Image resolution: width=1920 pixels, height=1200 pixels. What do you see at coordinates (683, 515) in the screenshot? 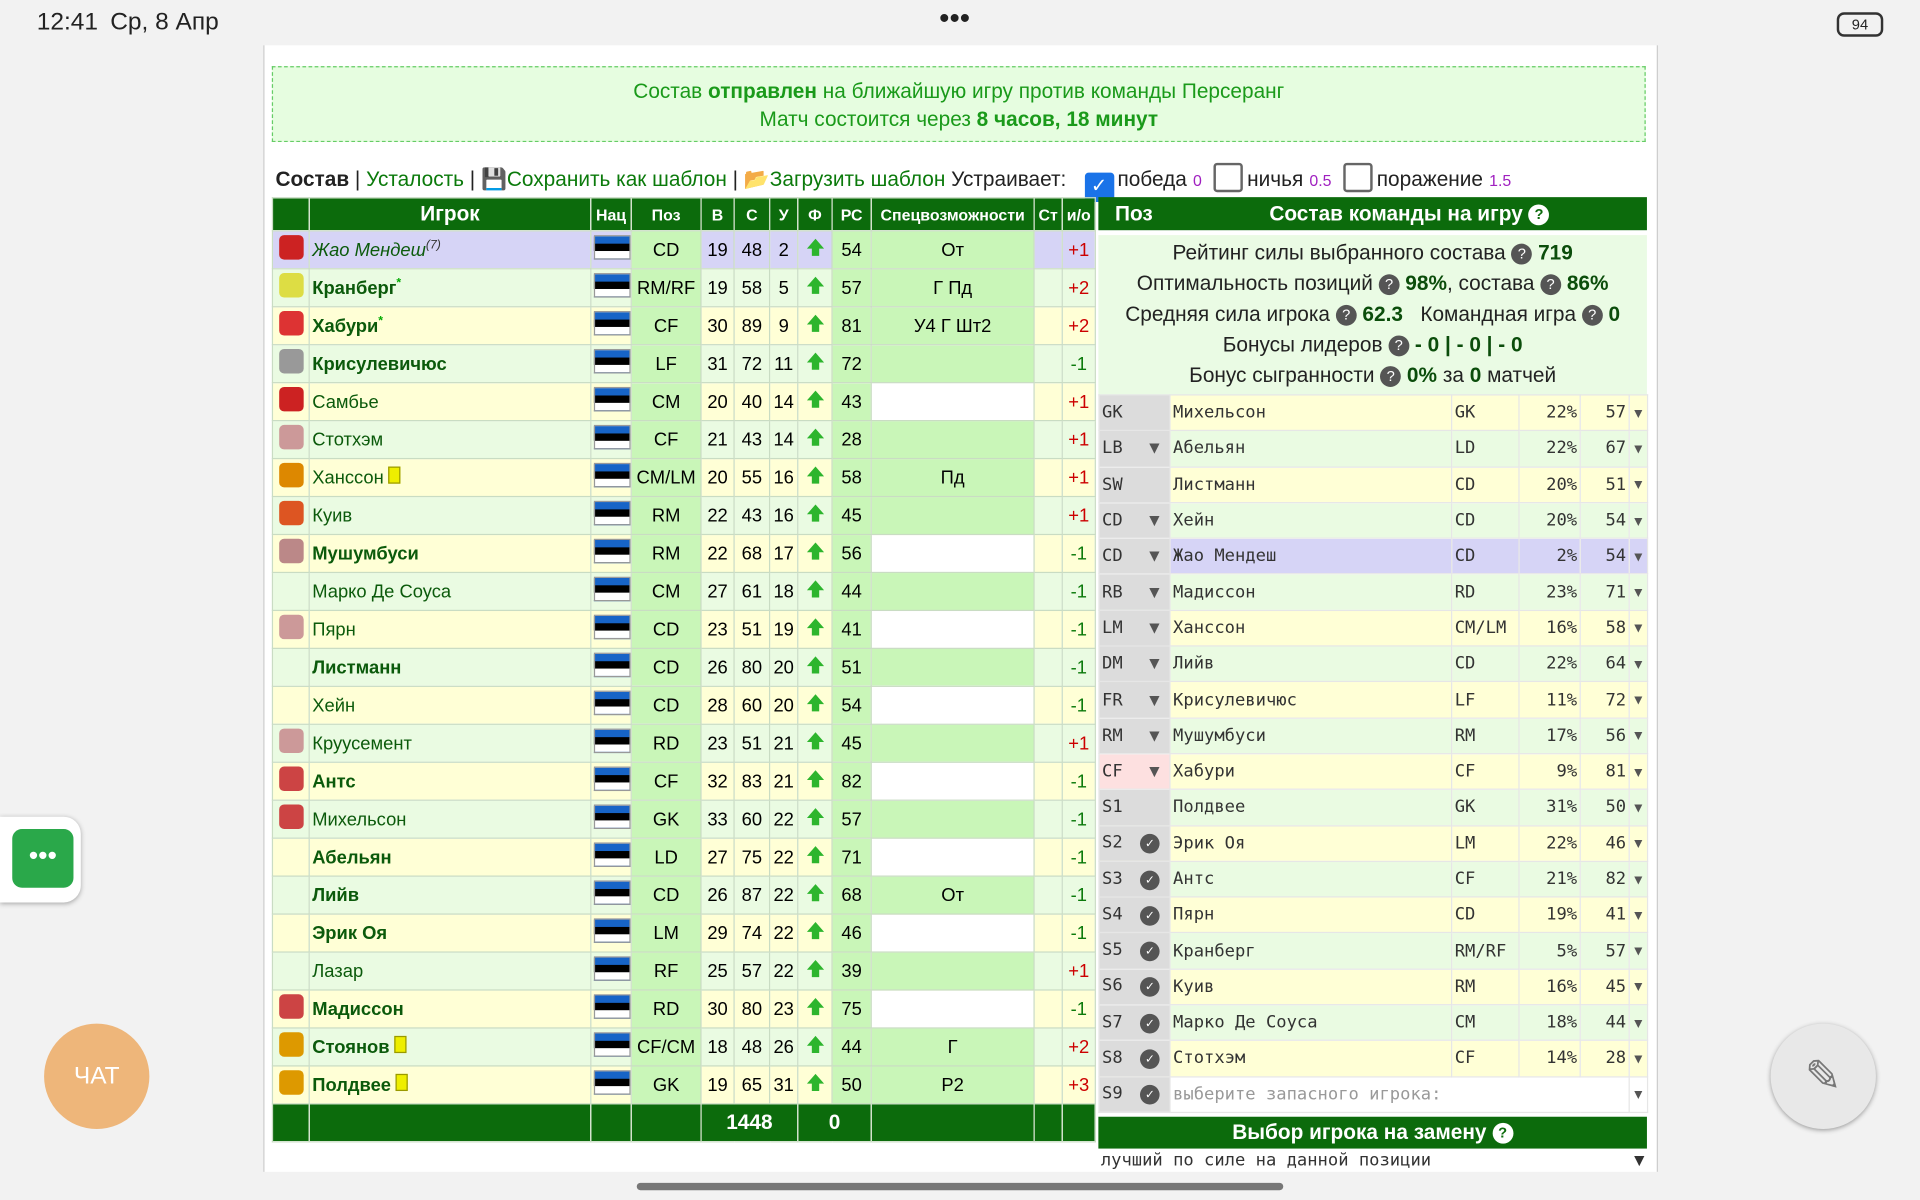
I see `player-row: Куив RM 22 43 16 45 +1` at bounding box center [683, 515].